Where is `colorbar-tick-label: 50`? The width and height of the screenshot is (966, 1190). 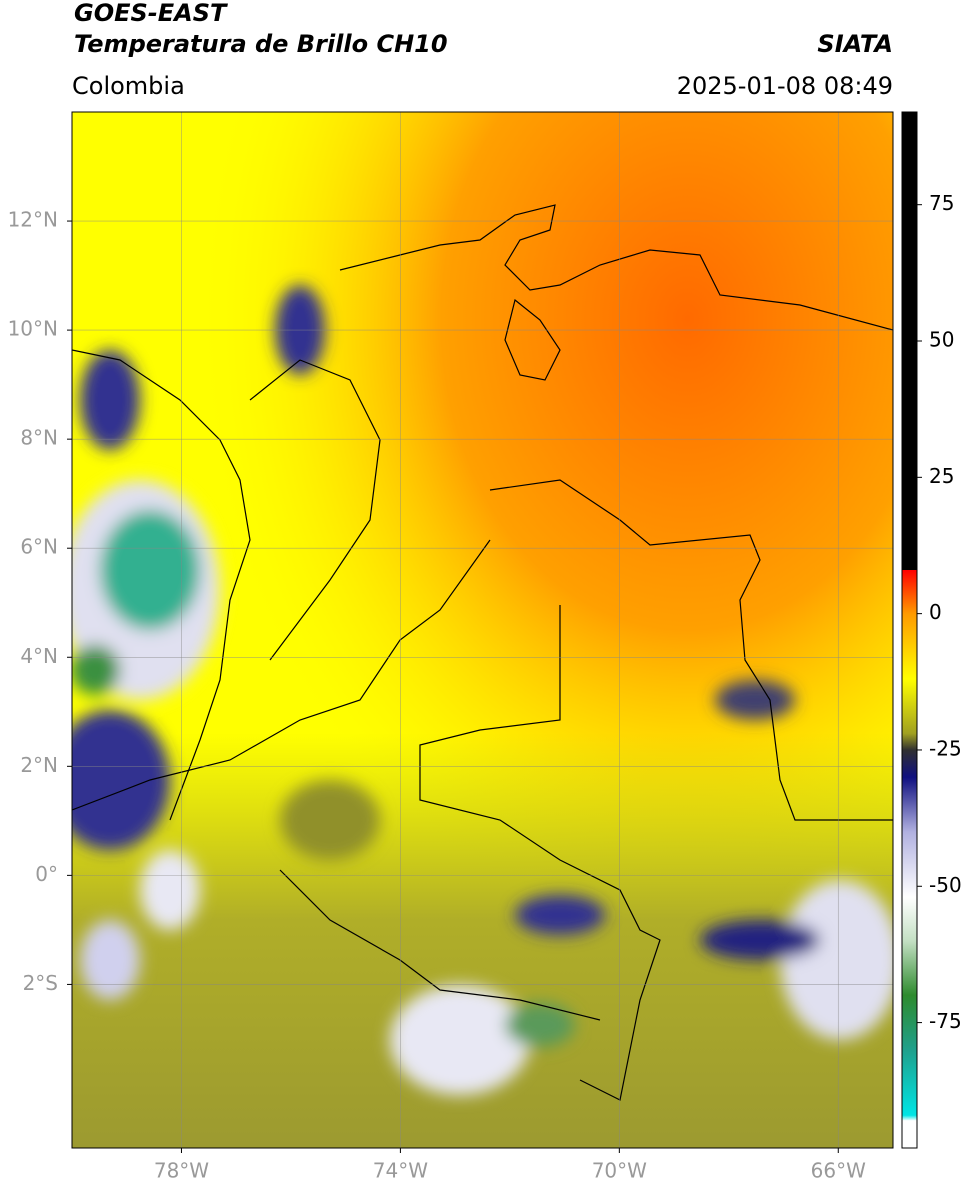
colorbar-tick-label: 50 is located at coordinates (941, 340).